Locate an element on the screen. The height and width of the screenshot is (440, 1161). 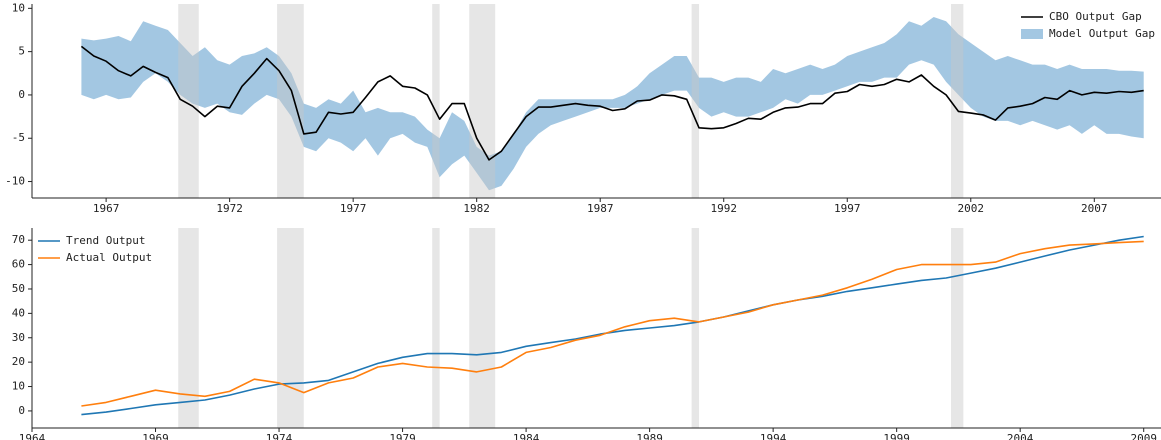
legend-swatch is located at coordinates (1032, 34).